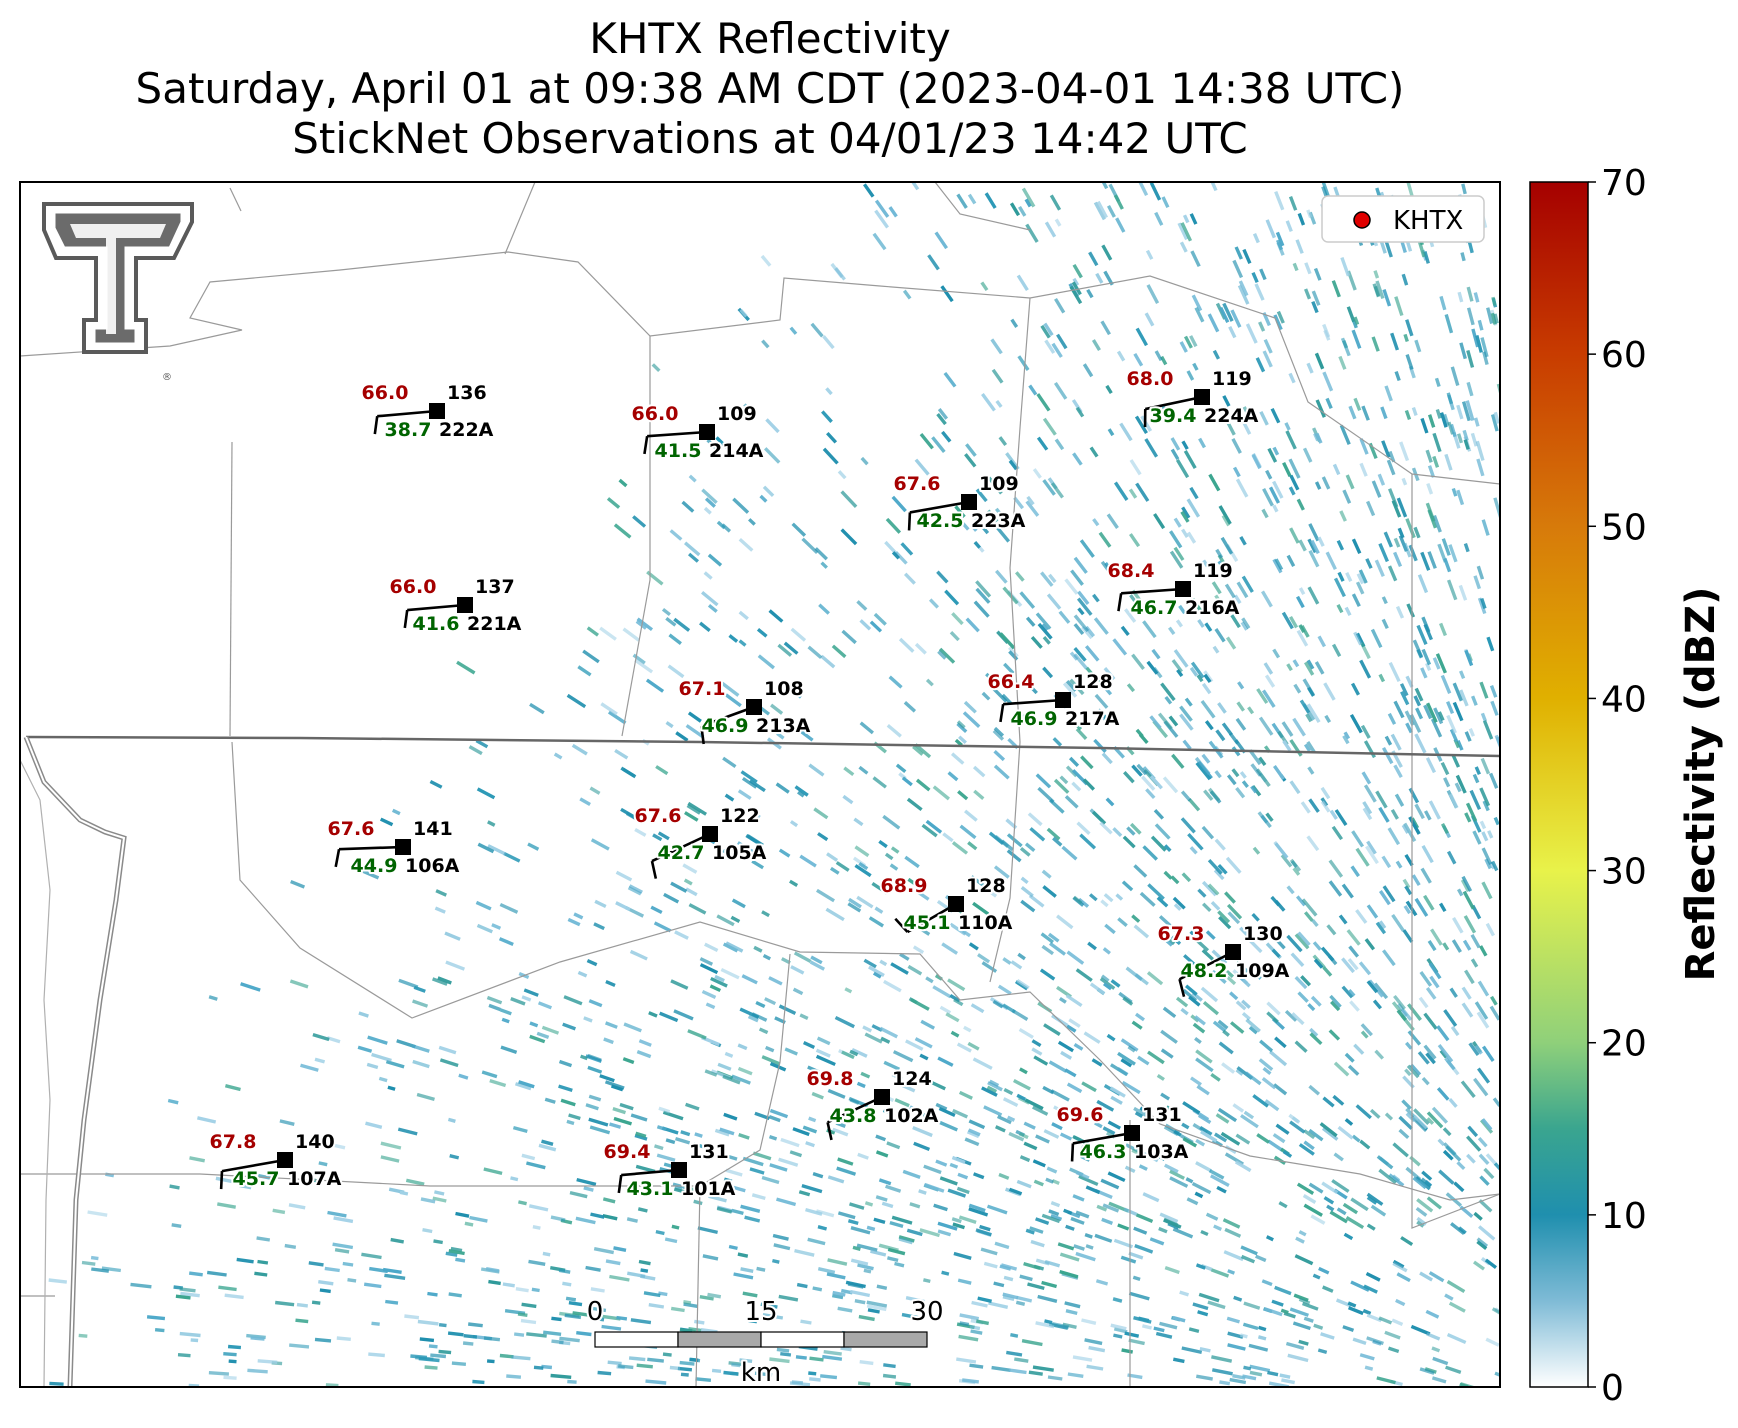 This screenshot has height=1428, width=1738. What do you see at coordinates (783, 726) in the screenshot?
I see `station-id: 213A` at bounding box center [783, 726].